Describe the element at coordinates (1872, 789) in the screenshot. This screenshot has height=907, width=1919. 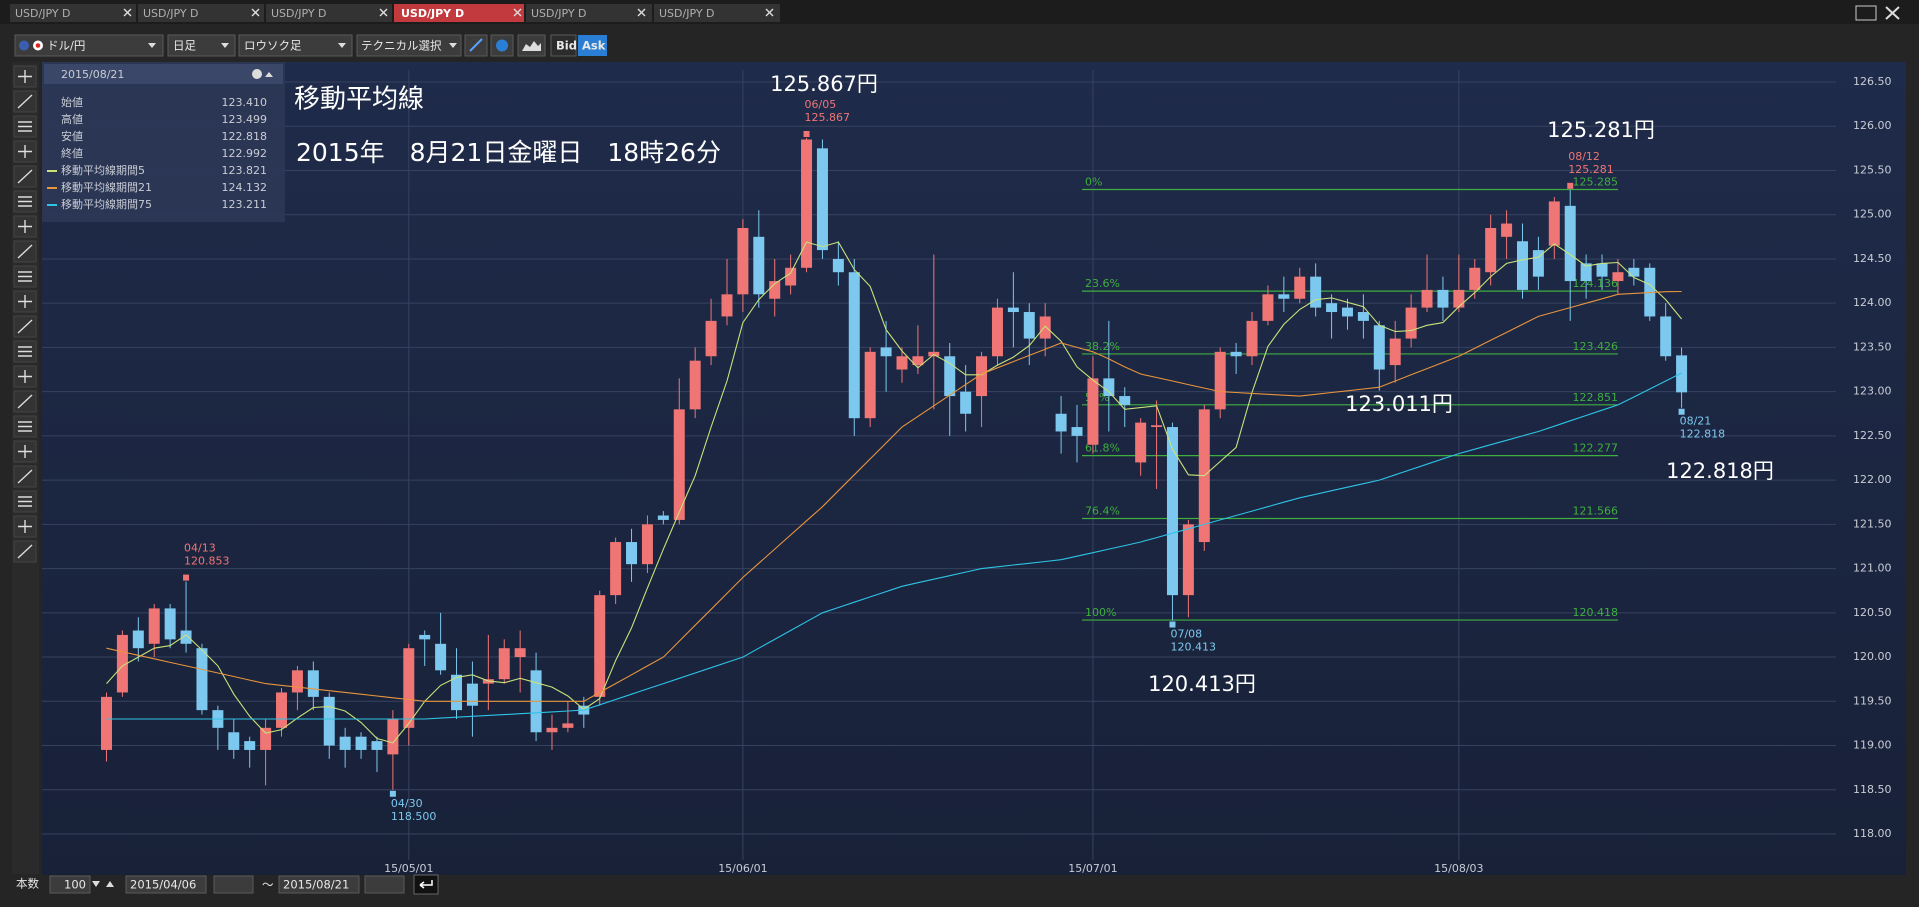
I see `y-tick-label: 118.50` at that location.